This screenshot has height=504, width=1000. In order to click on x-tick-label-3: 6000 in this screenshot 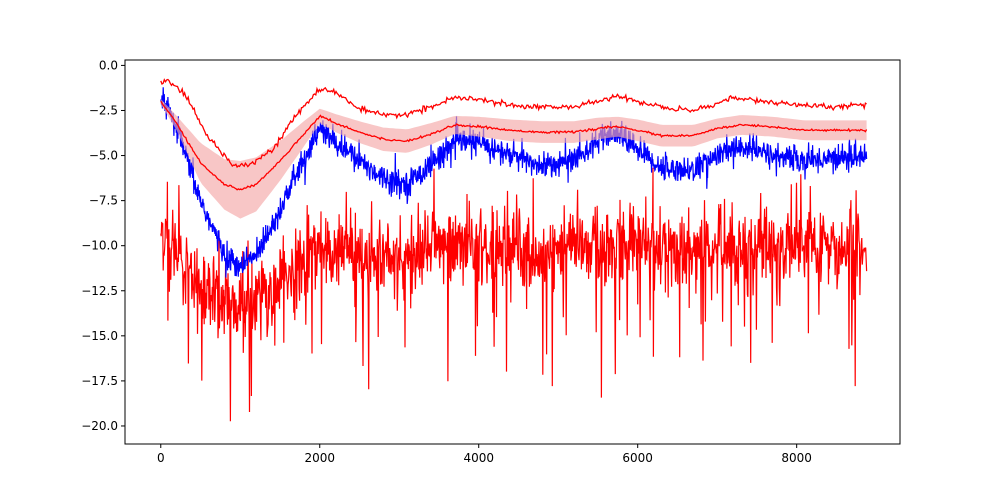, I will do `click(637, 458)`.